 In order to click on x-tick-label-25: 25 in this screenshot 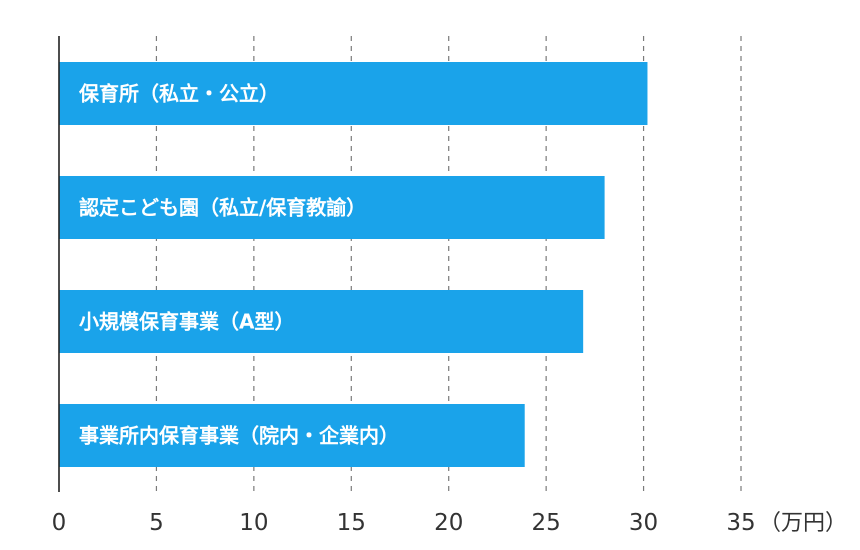, I will do `click(546, 523)`.